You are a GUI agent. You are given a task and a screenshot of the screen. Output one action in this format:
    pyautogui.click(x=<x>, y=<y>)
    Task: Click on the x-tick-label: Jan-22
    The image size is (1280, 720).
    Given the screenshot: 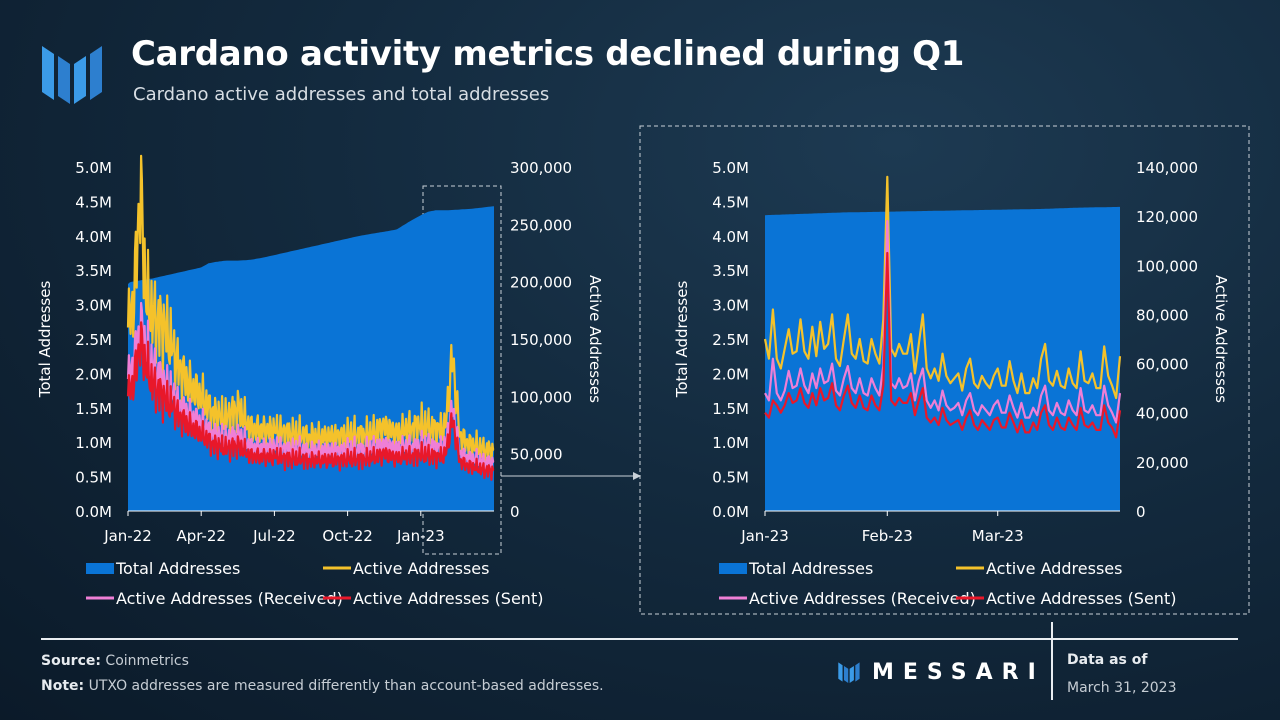 What is the action you would take?
    pyautogui.click(x=127, y=536)
    